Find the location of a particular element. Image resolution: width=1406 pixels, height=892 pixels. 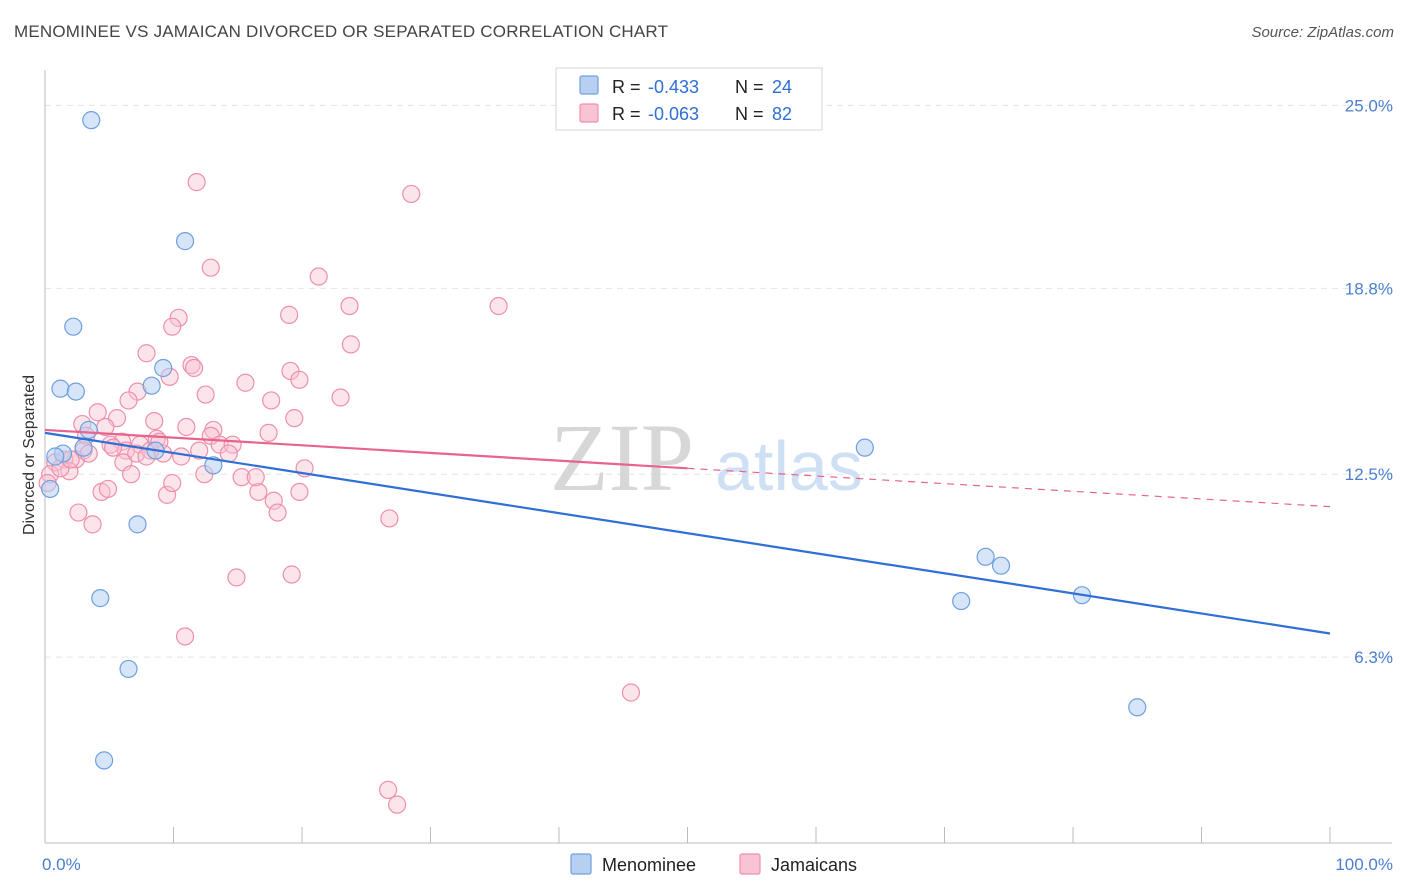

jamaican-trend-line is located at coordinates (366, 449).